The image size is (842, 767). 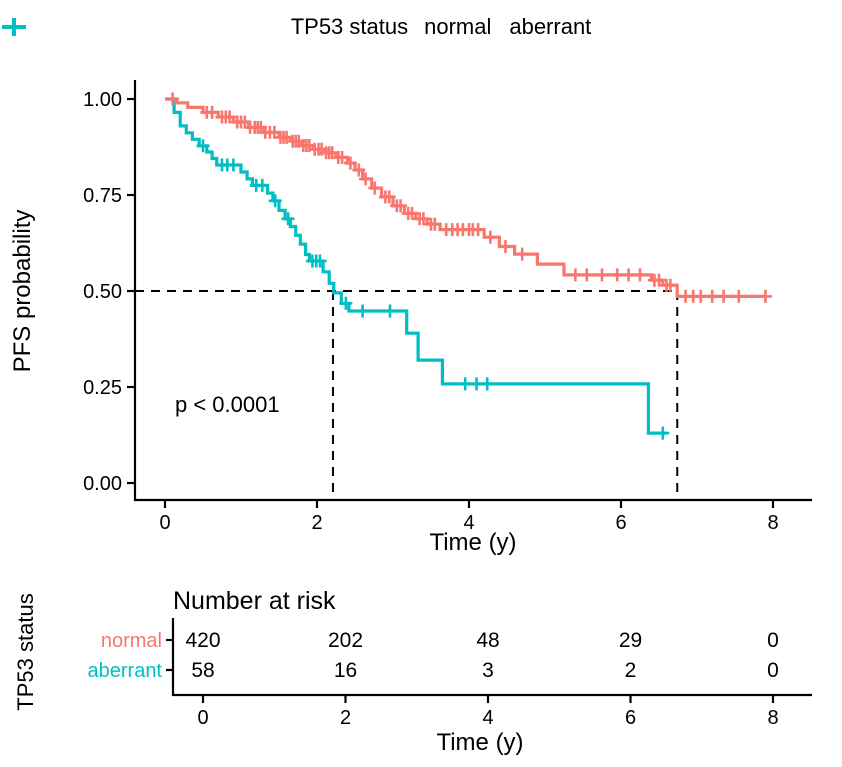 I want to click on risk-count-aberrant-t8: 0, so click(x=773, y=670).